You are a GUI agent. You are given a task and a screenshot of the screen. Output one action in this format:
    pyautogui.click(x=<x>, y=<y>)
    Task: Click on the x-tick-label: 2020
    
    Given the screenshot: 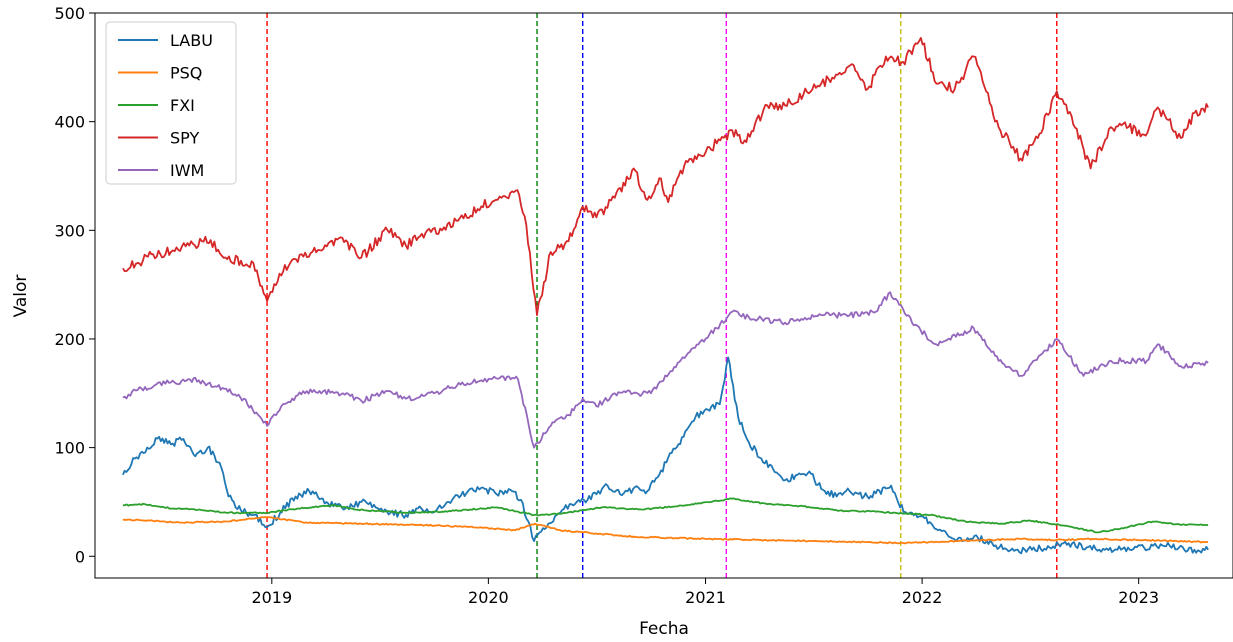 What is the action you would take?
    pyautogui.click(x=488, y=597)
    